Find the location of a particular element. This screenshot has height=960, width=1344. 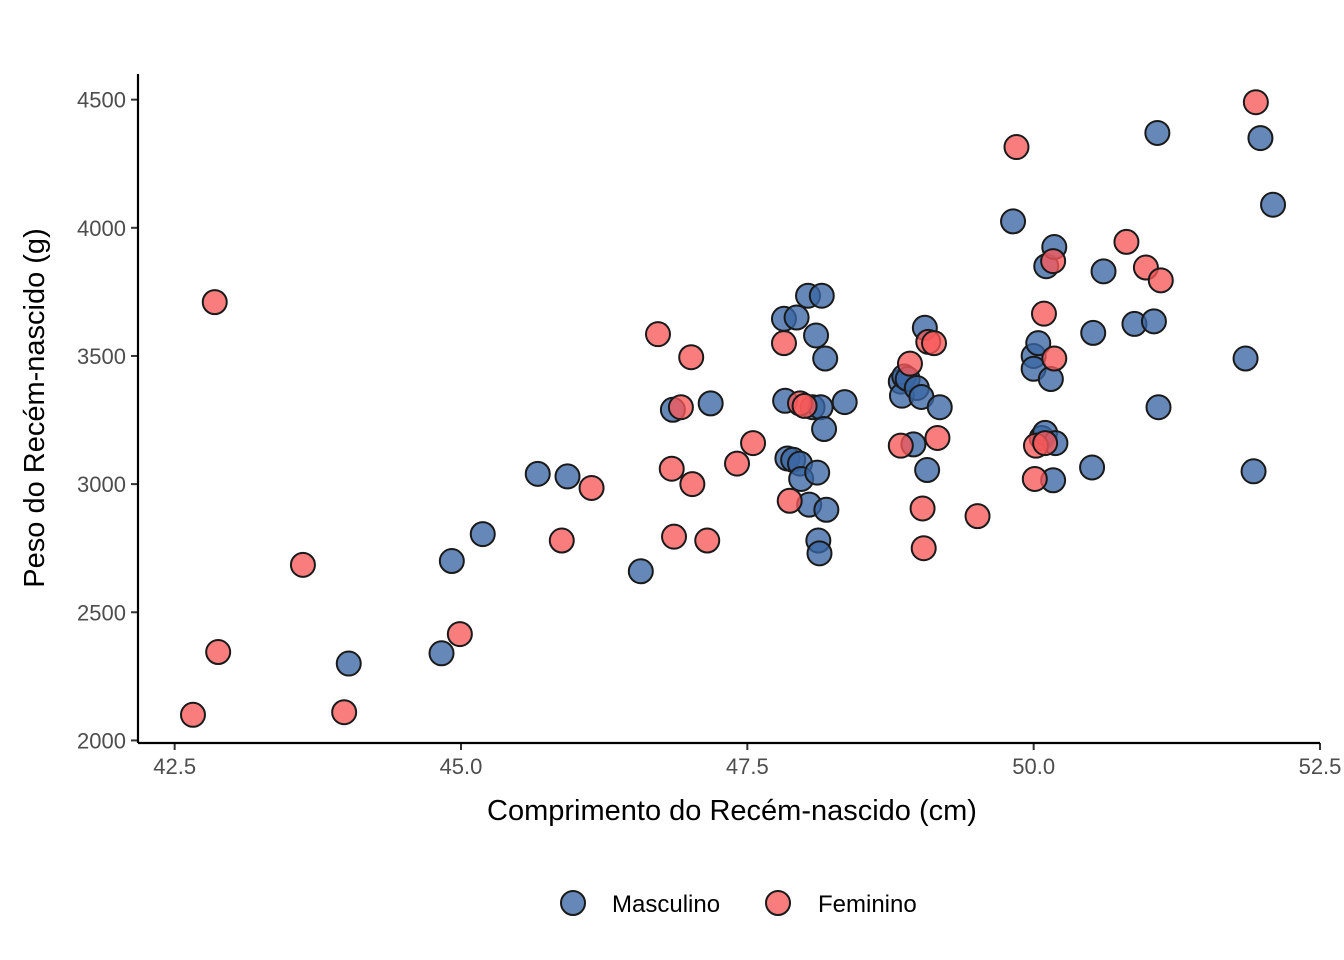

legend-label-feminino: Feminino is located at coordinates (867, 904).